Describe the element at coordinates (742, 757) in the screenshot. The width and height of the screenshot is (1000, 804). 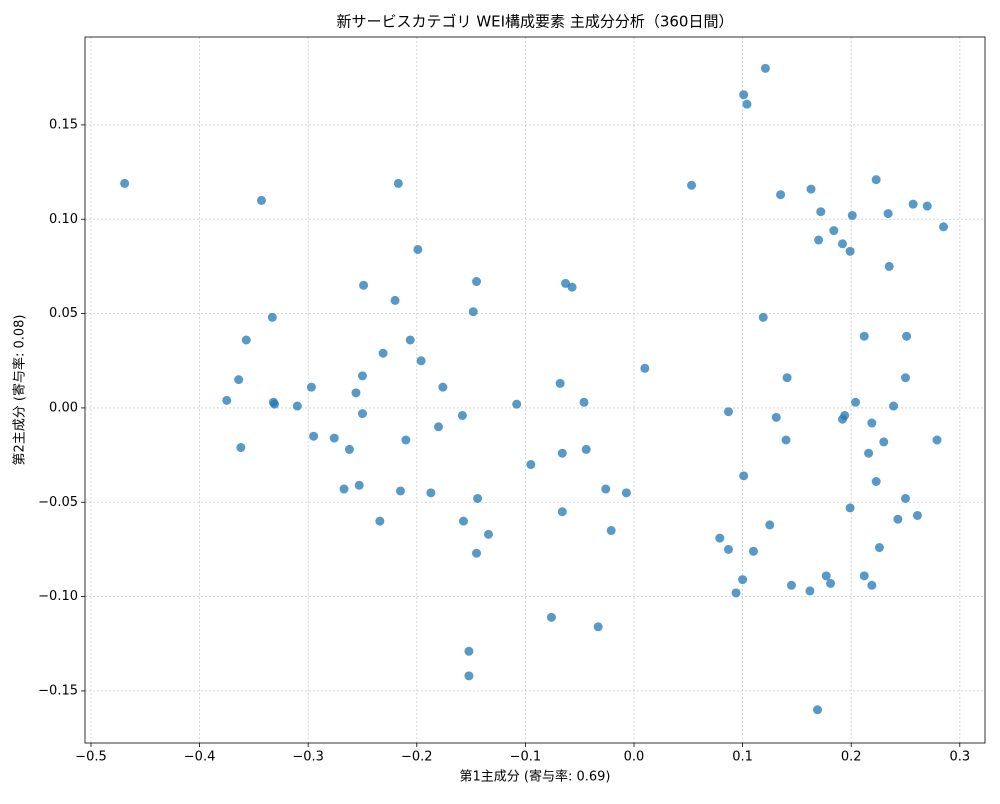
I see `x-tick-label: 0.1` at that location.